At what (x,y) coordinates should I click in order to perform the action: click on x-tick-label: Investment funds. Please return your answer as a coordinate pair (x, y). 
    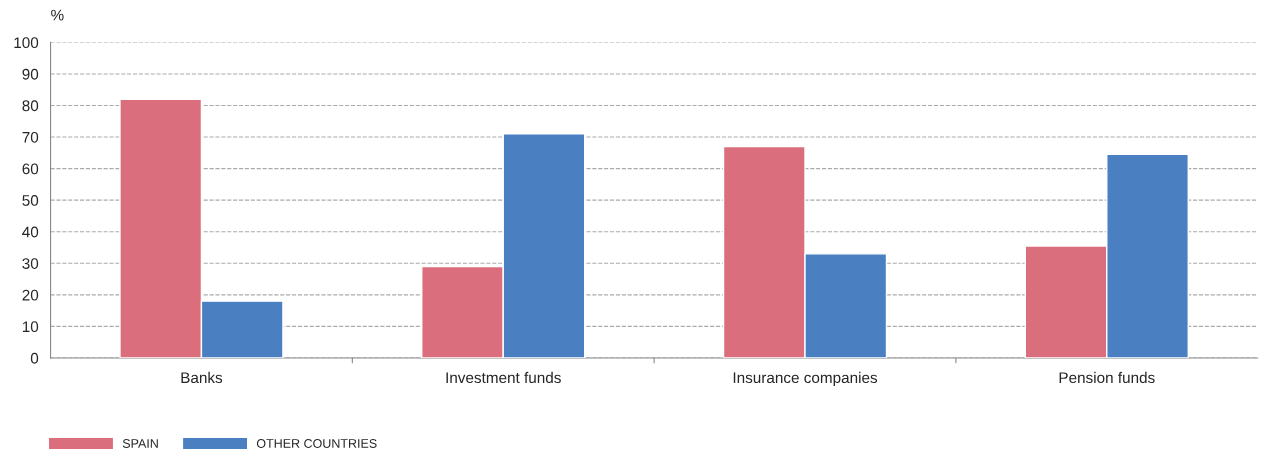
    Looking at the image, I should click on (503, 377).